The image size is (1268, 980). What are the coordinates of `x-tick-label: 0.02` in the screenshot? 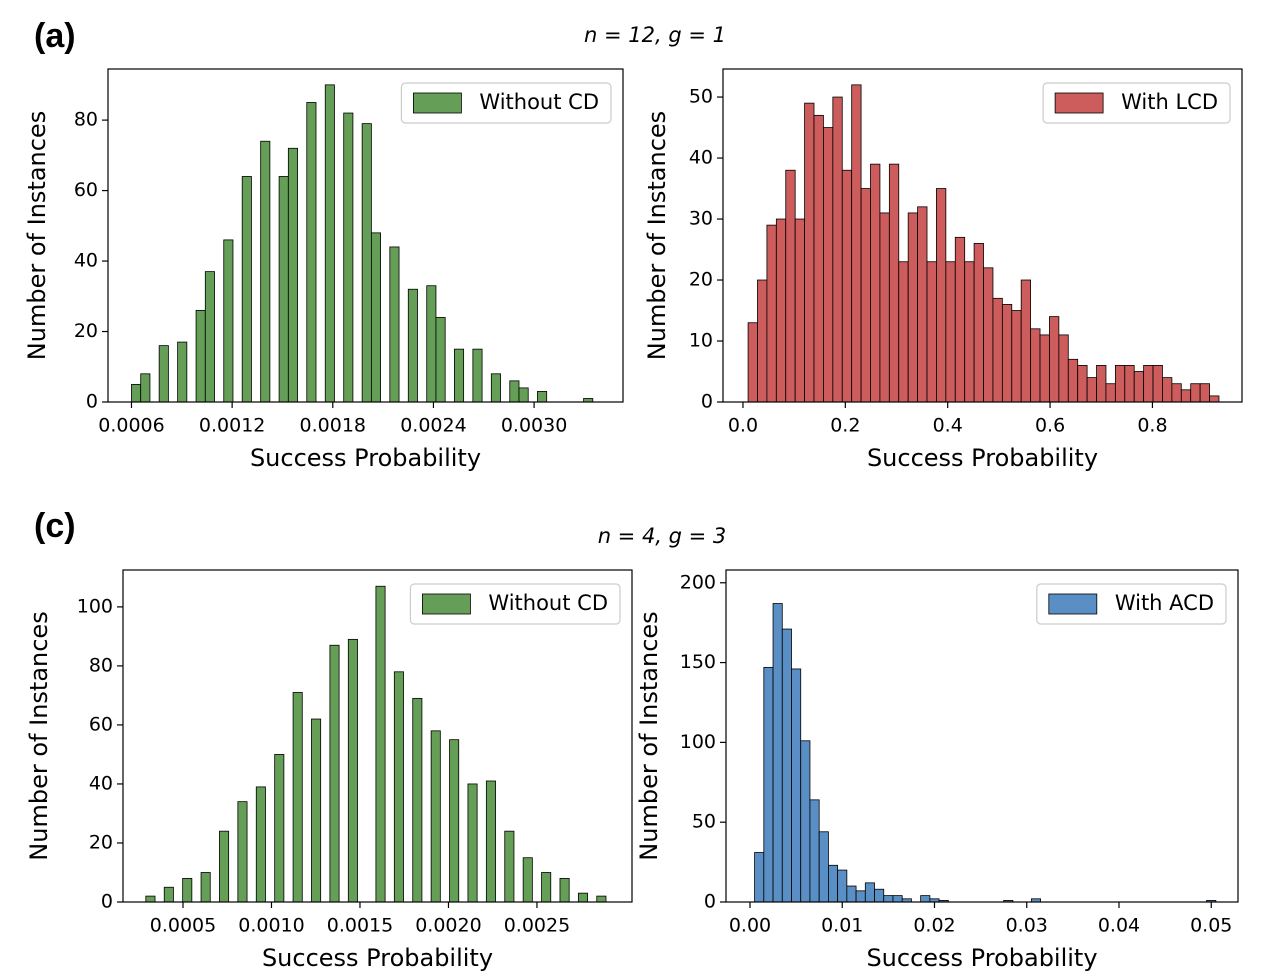 It's located at (934, 926).